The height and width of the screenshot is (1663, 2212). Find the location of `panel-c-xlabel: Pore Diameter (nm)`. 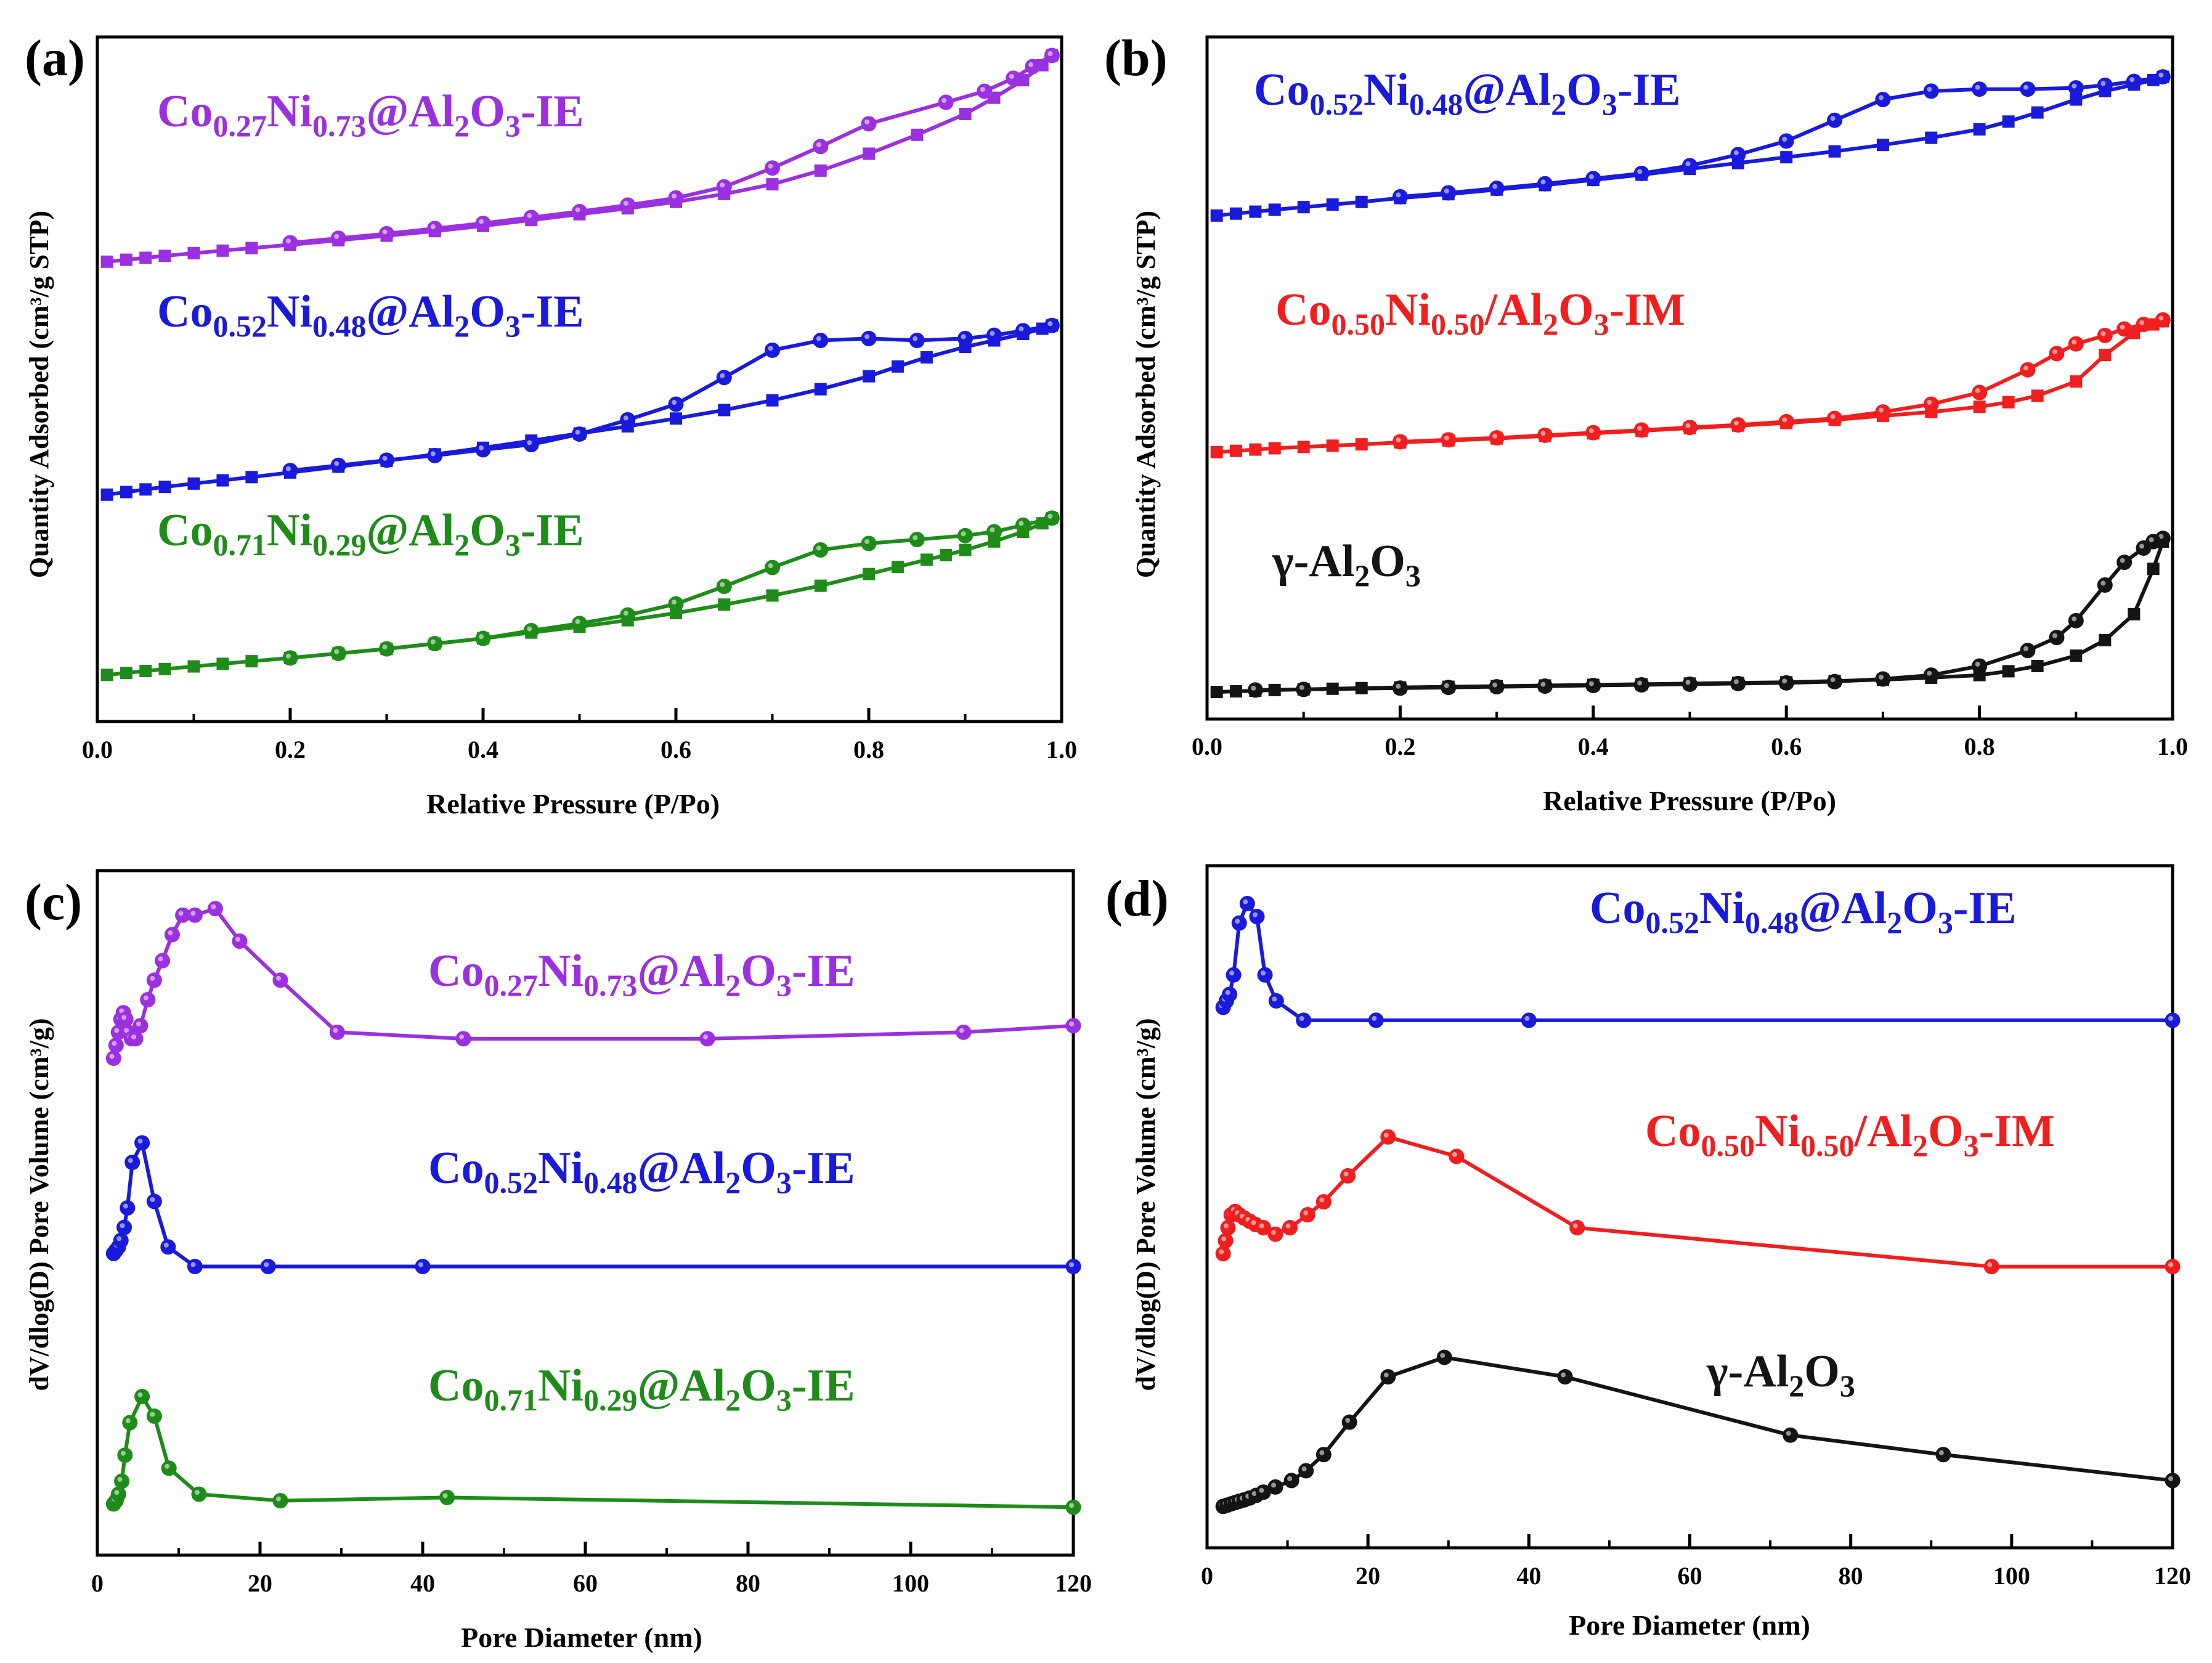

panel-c-xlabel: Pore Diameter (nm) is located at coordinates (581, 1637).